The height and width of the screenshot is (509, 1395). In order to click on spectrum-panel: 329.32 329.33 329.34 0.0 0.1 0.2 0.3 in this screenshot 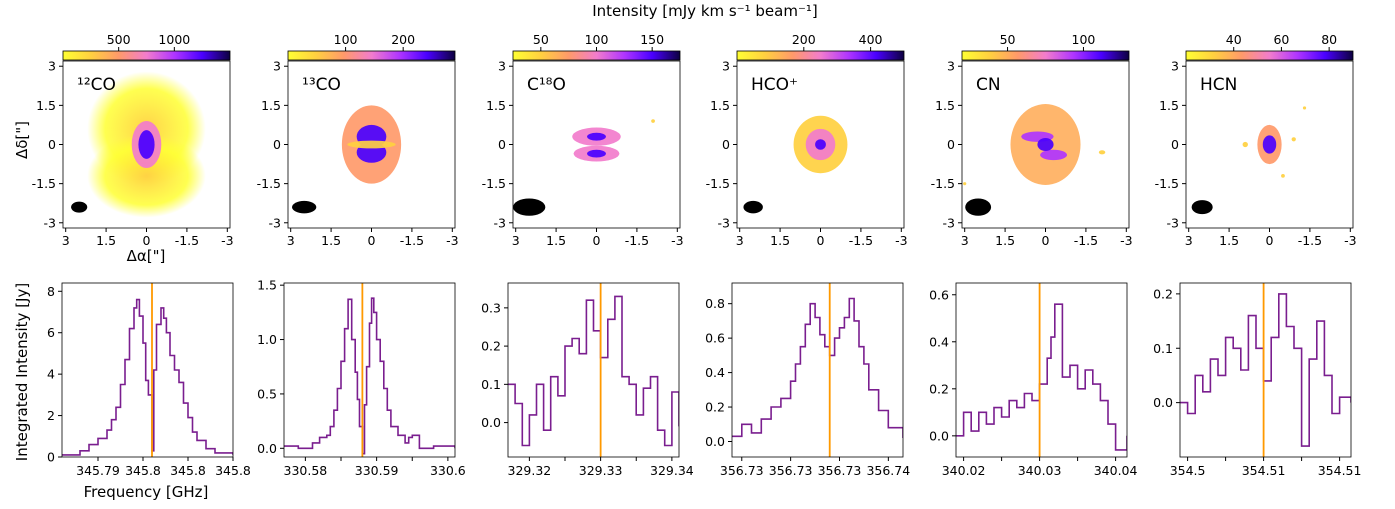, I will do `click(587, 380)`.